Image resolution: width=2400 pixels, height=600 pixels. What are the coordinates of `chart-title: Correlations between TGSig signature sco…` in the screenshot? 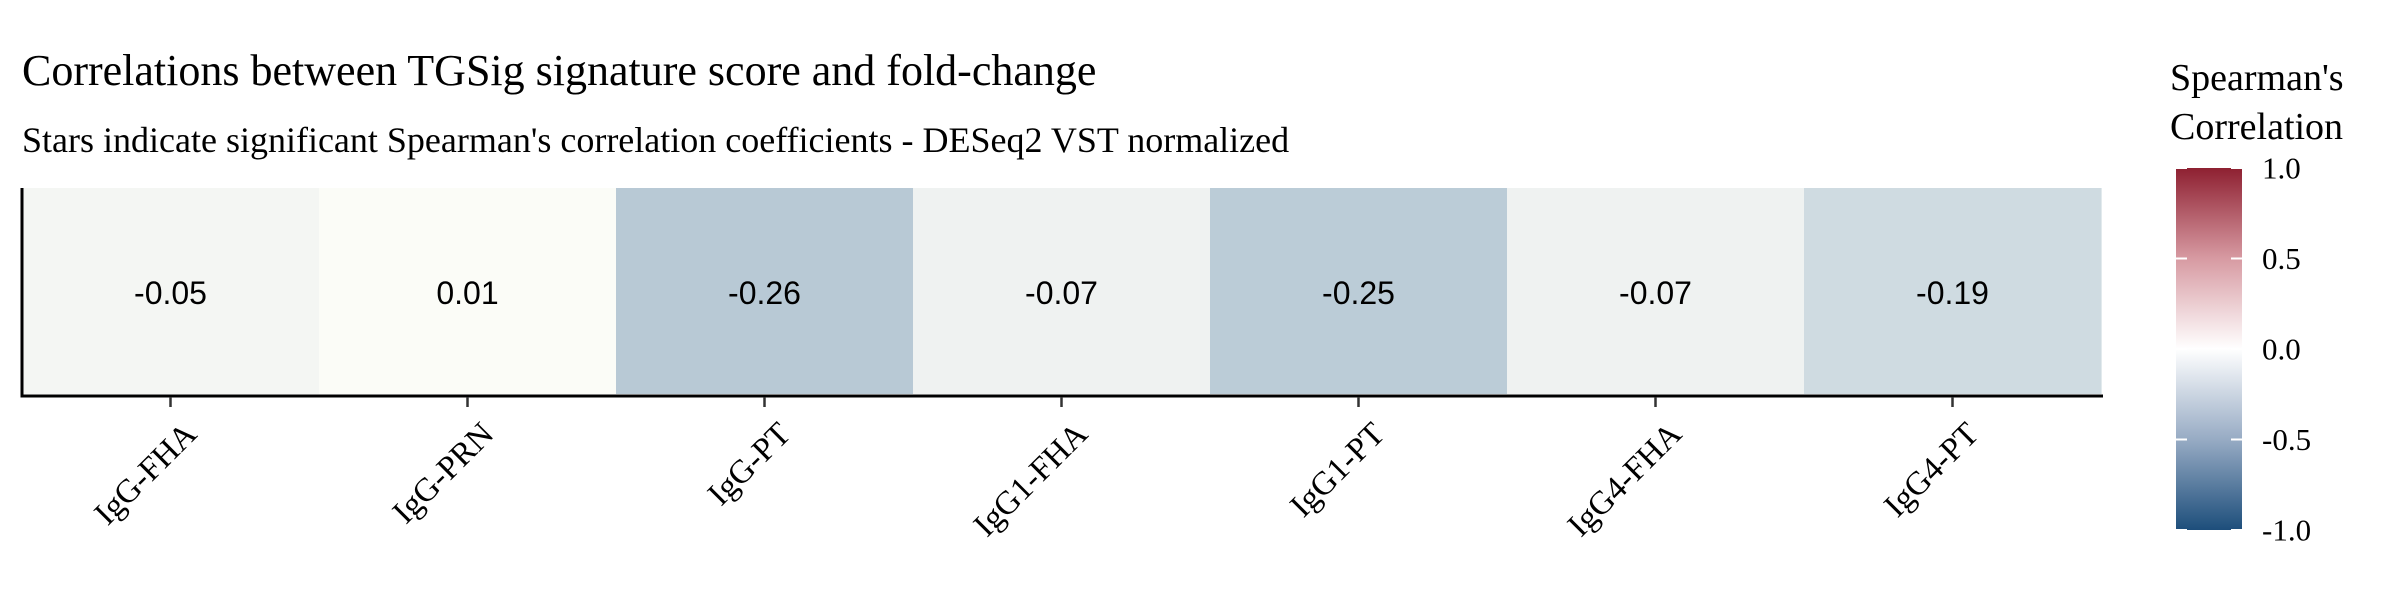 It's located at (559, 70).